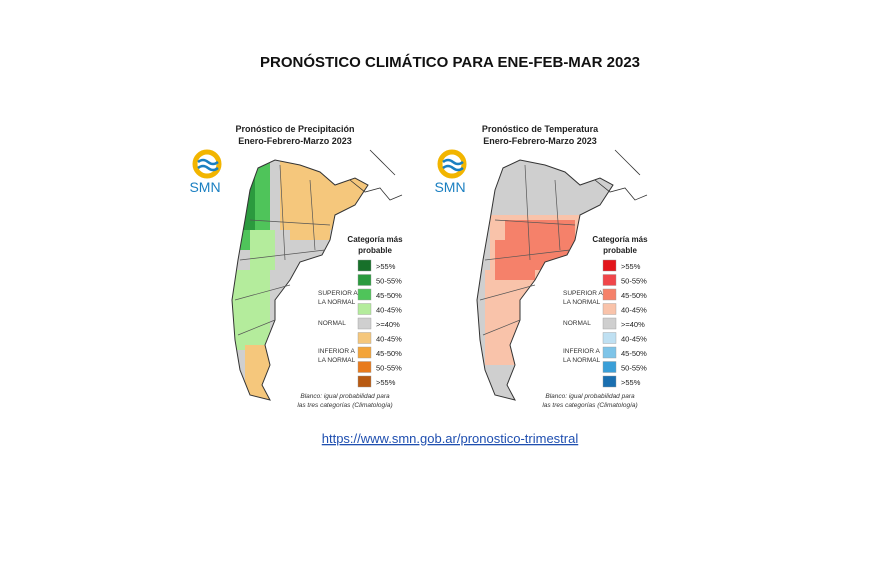  What do you see at coordinates (540, 129) in the screenshot?
I see `panel-title: Pronóstico de Temperatura` at bounding box center [540, 129].